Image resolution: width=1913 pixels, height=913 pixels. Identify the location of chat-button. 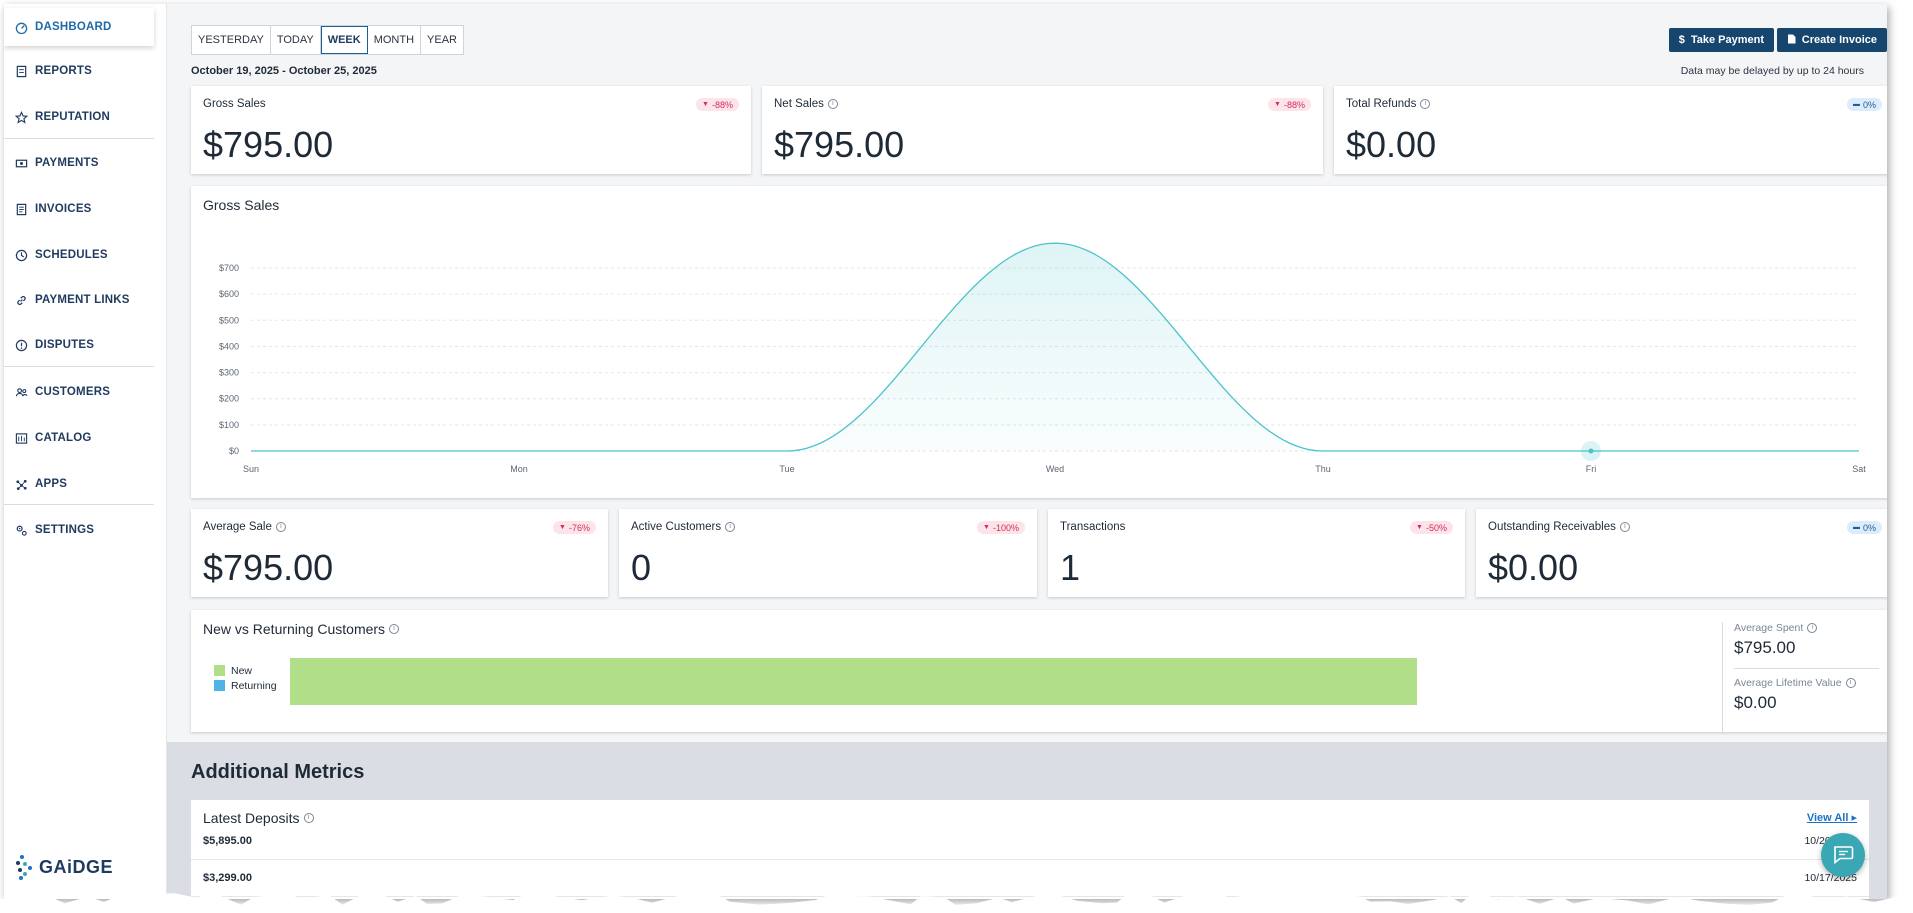
(1843, 855).